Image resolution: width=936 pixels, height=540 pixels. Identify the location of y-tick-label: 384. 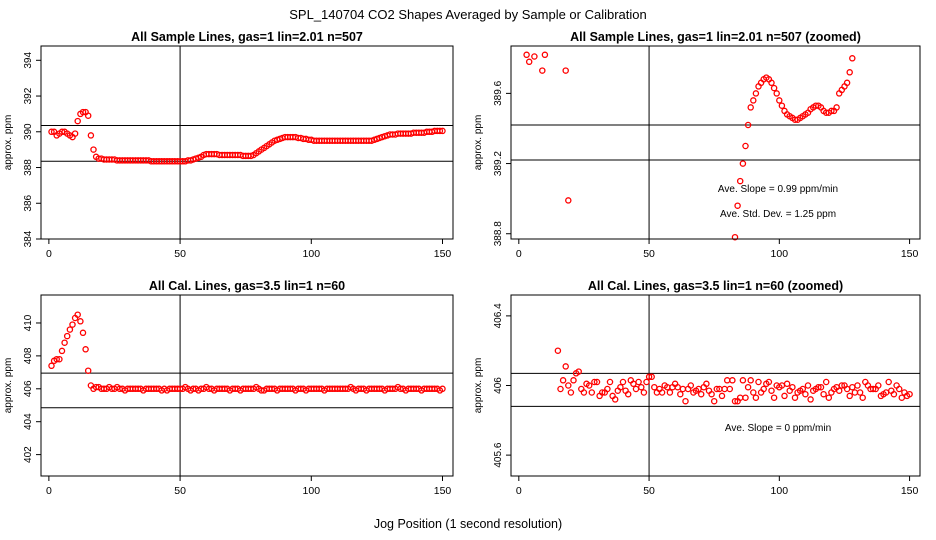
(28, 238).